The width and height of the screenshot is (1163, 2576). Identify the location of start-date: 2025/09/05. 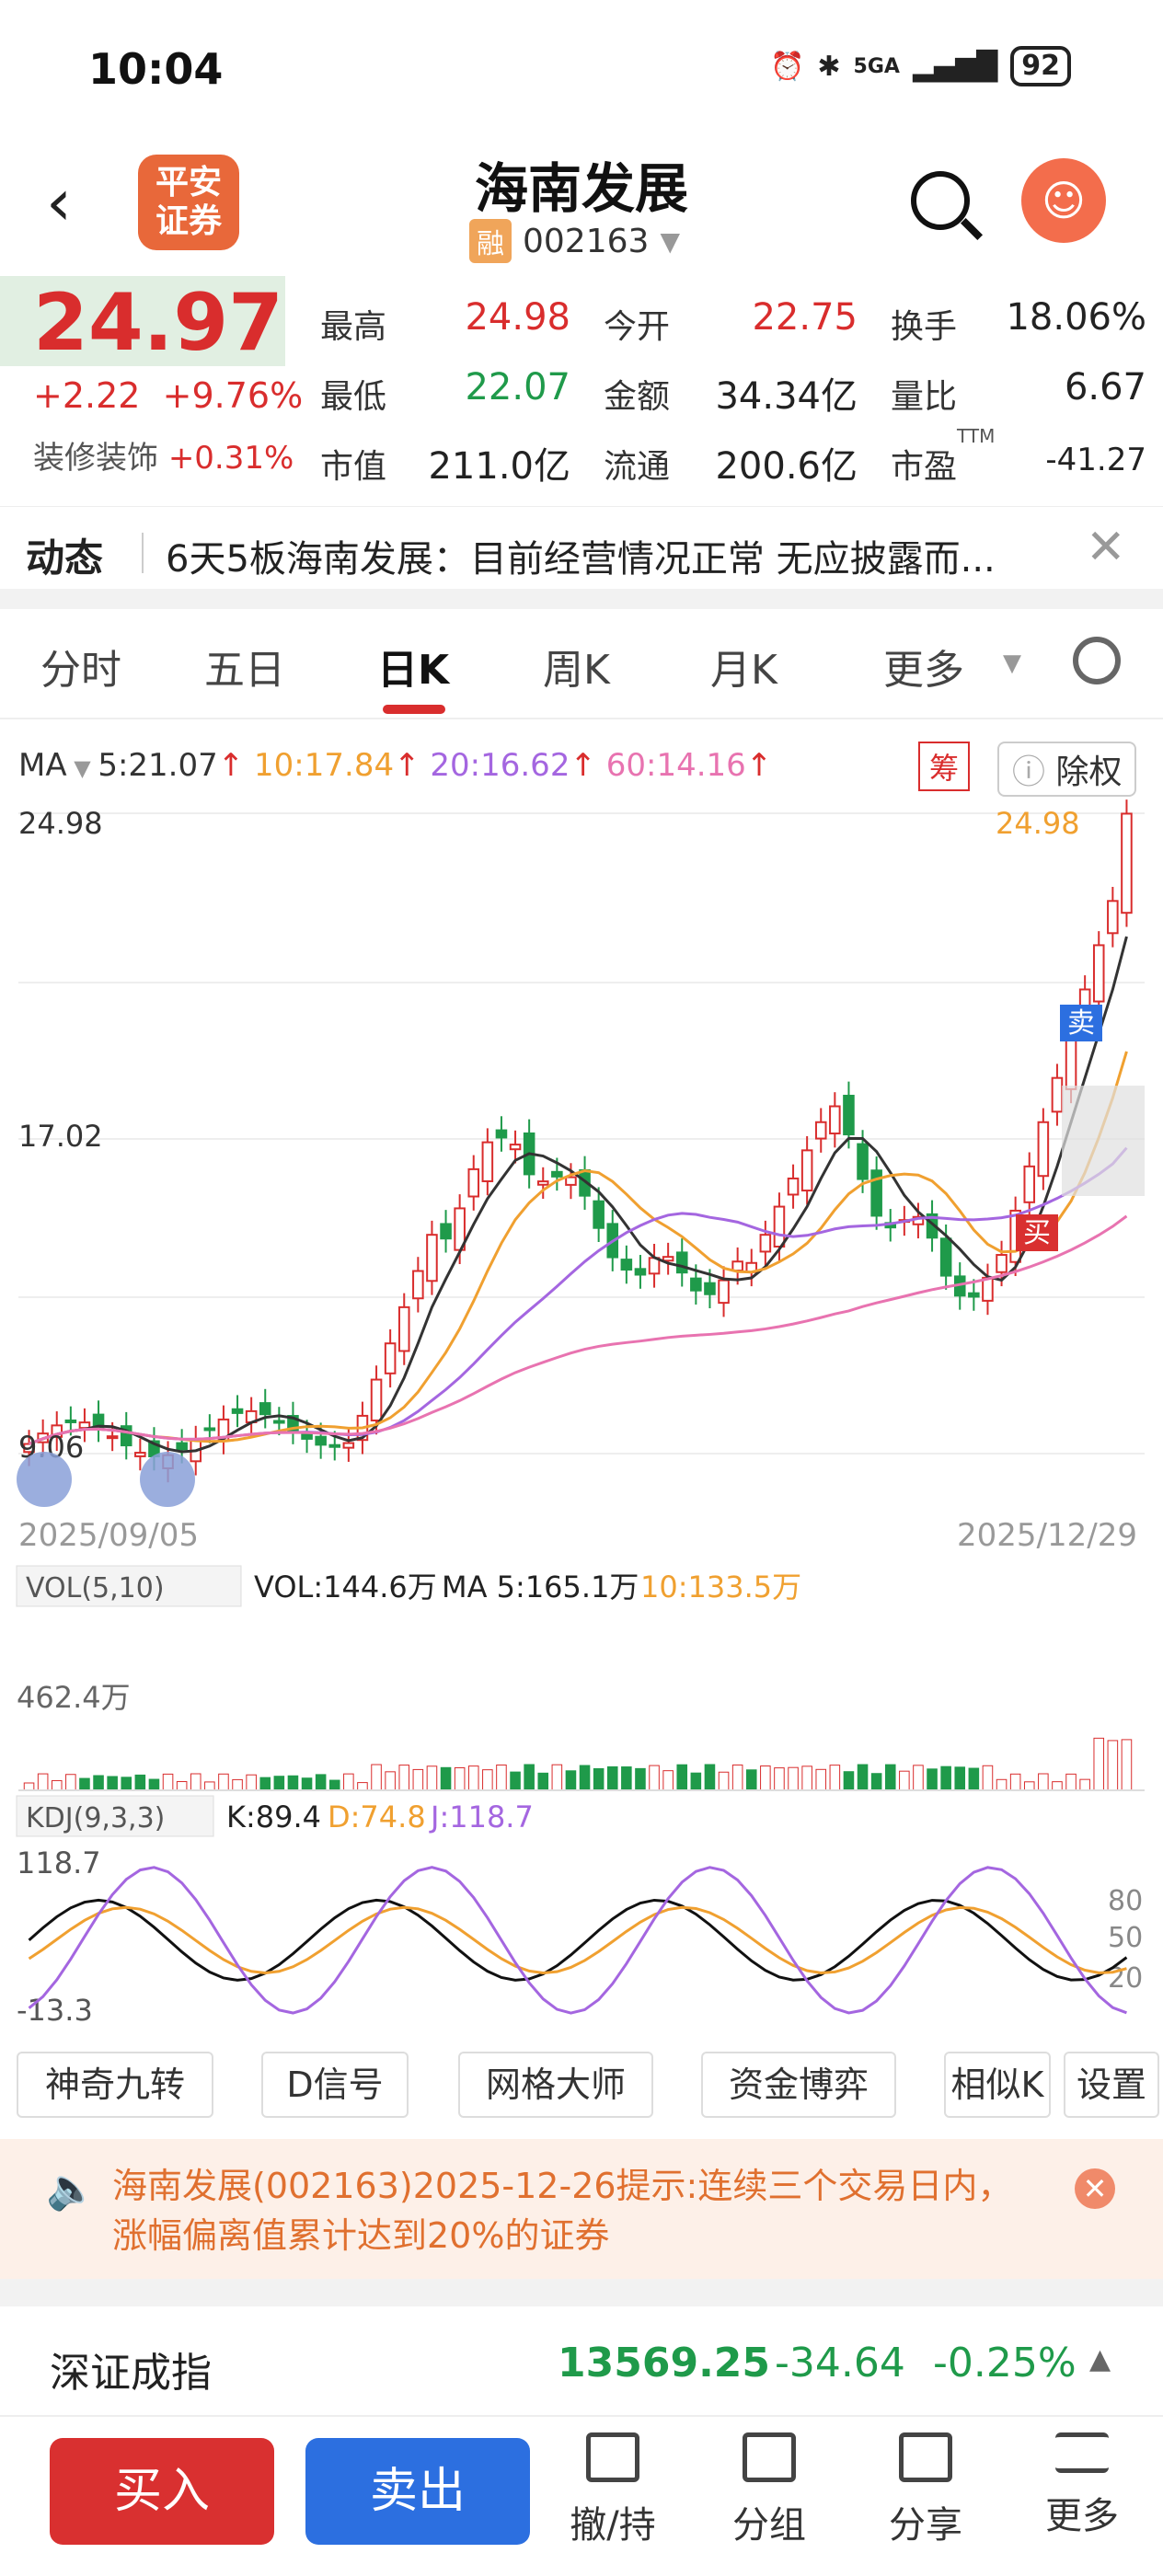
(109, 1535).